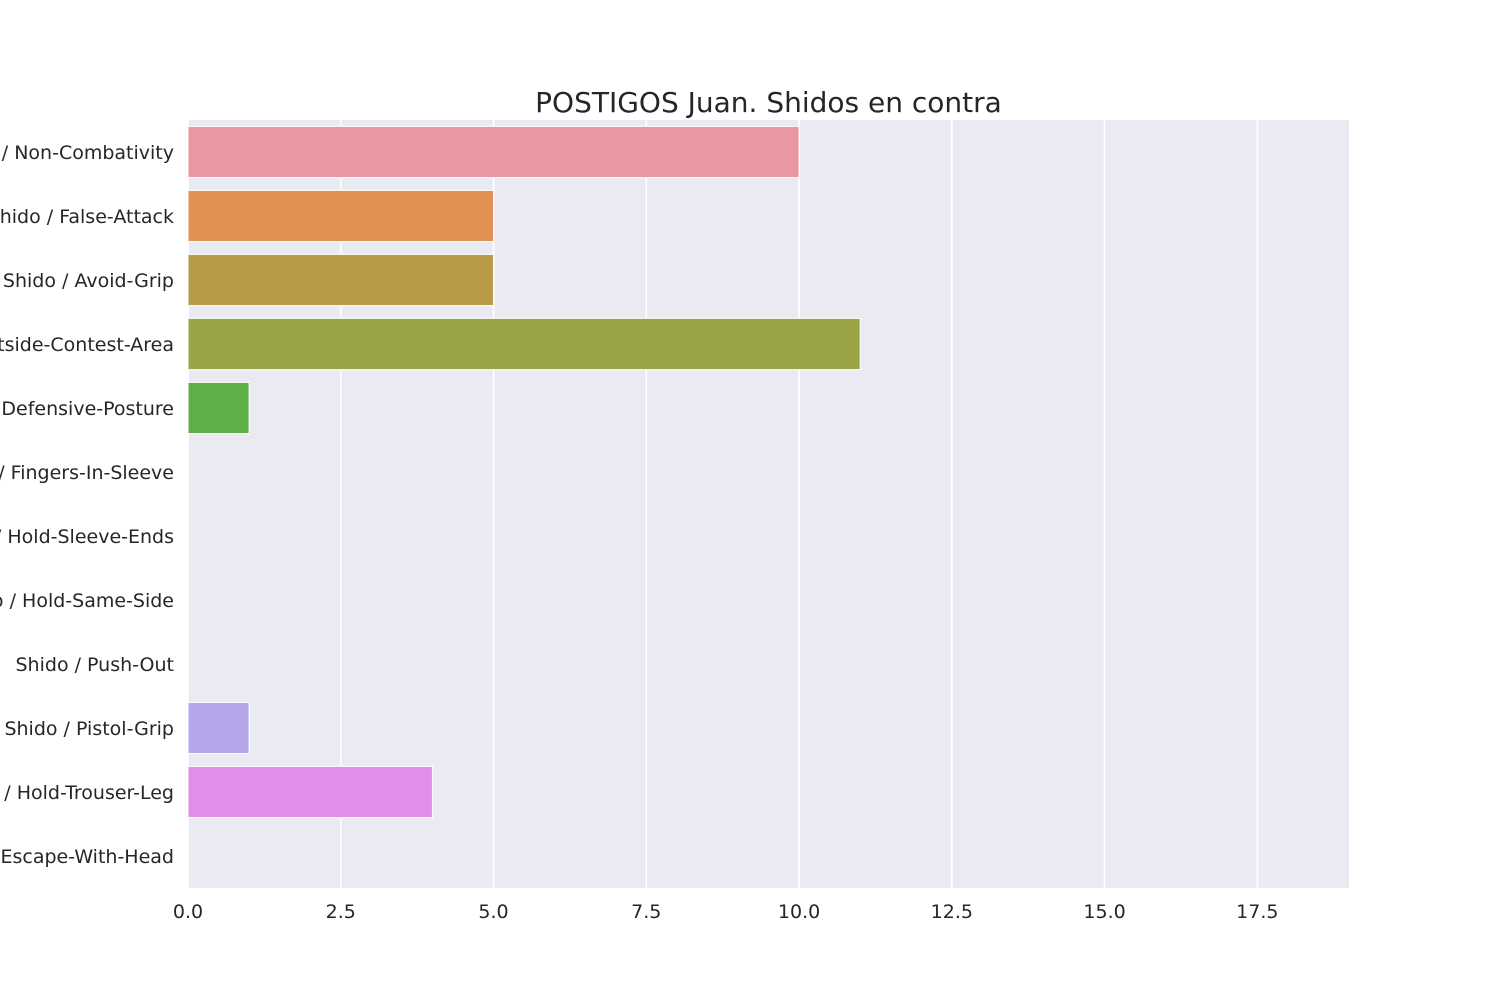 This screenshot has width=1500, height=1000. I want to click on y-tick-label: Shido / Escape-With-Head, so click(87, 857).